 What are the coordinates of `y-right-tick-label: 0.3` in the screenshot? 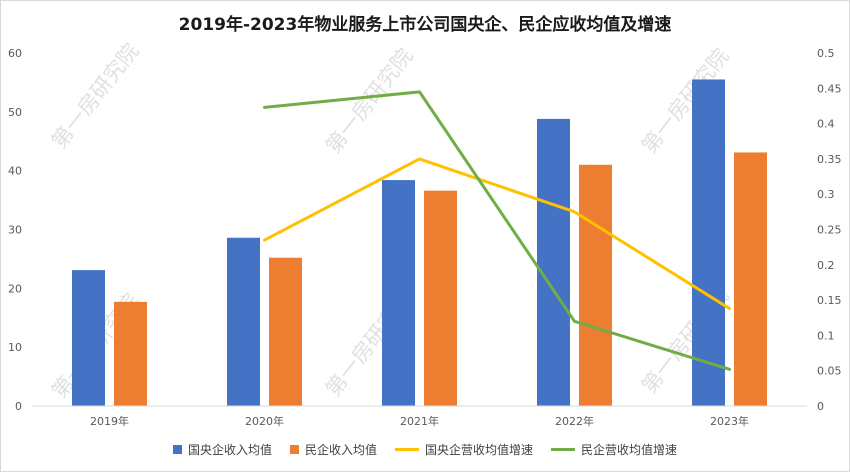 It's located at (826, 194).